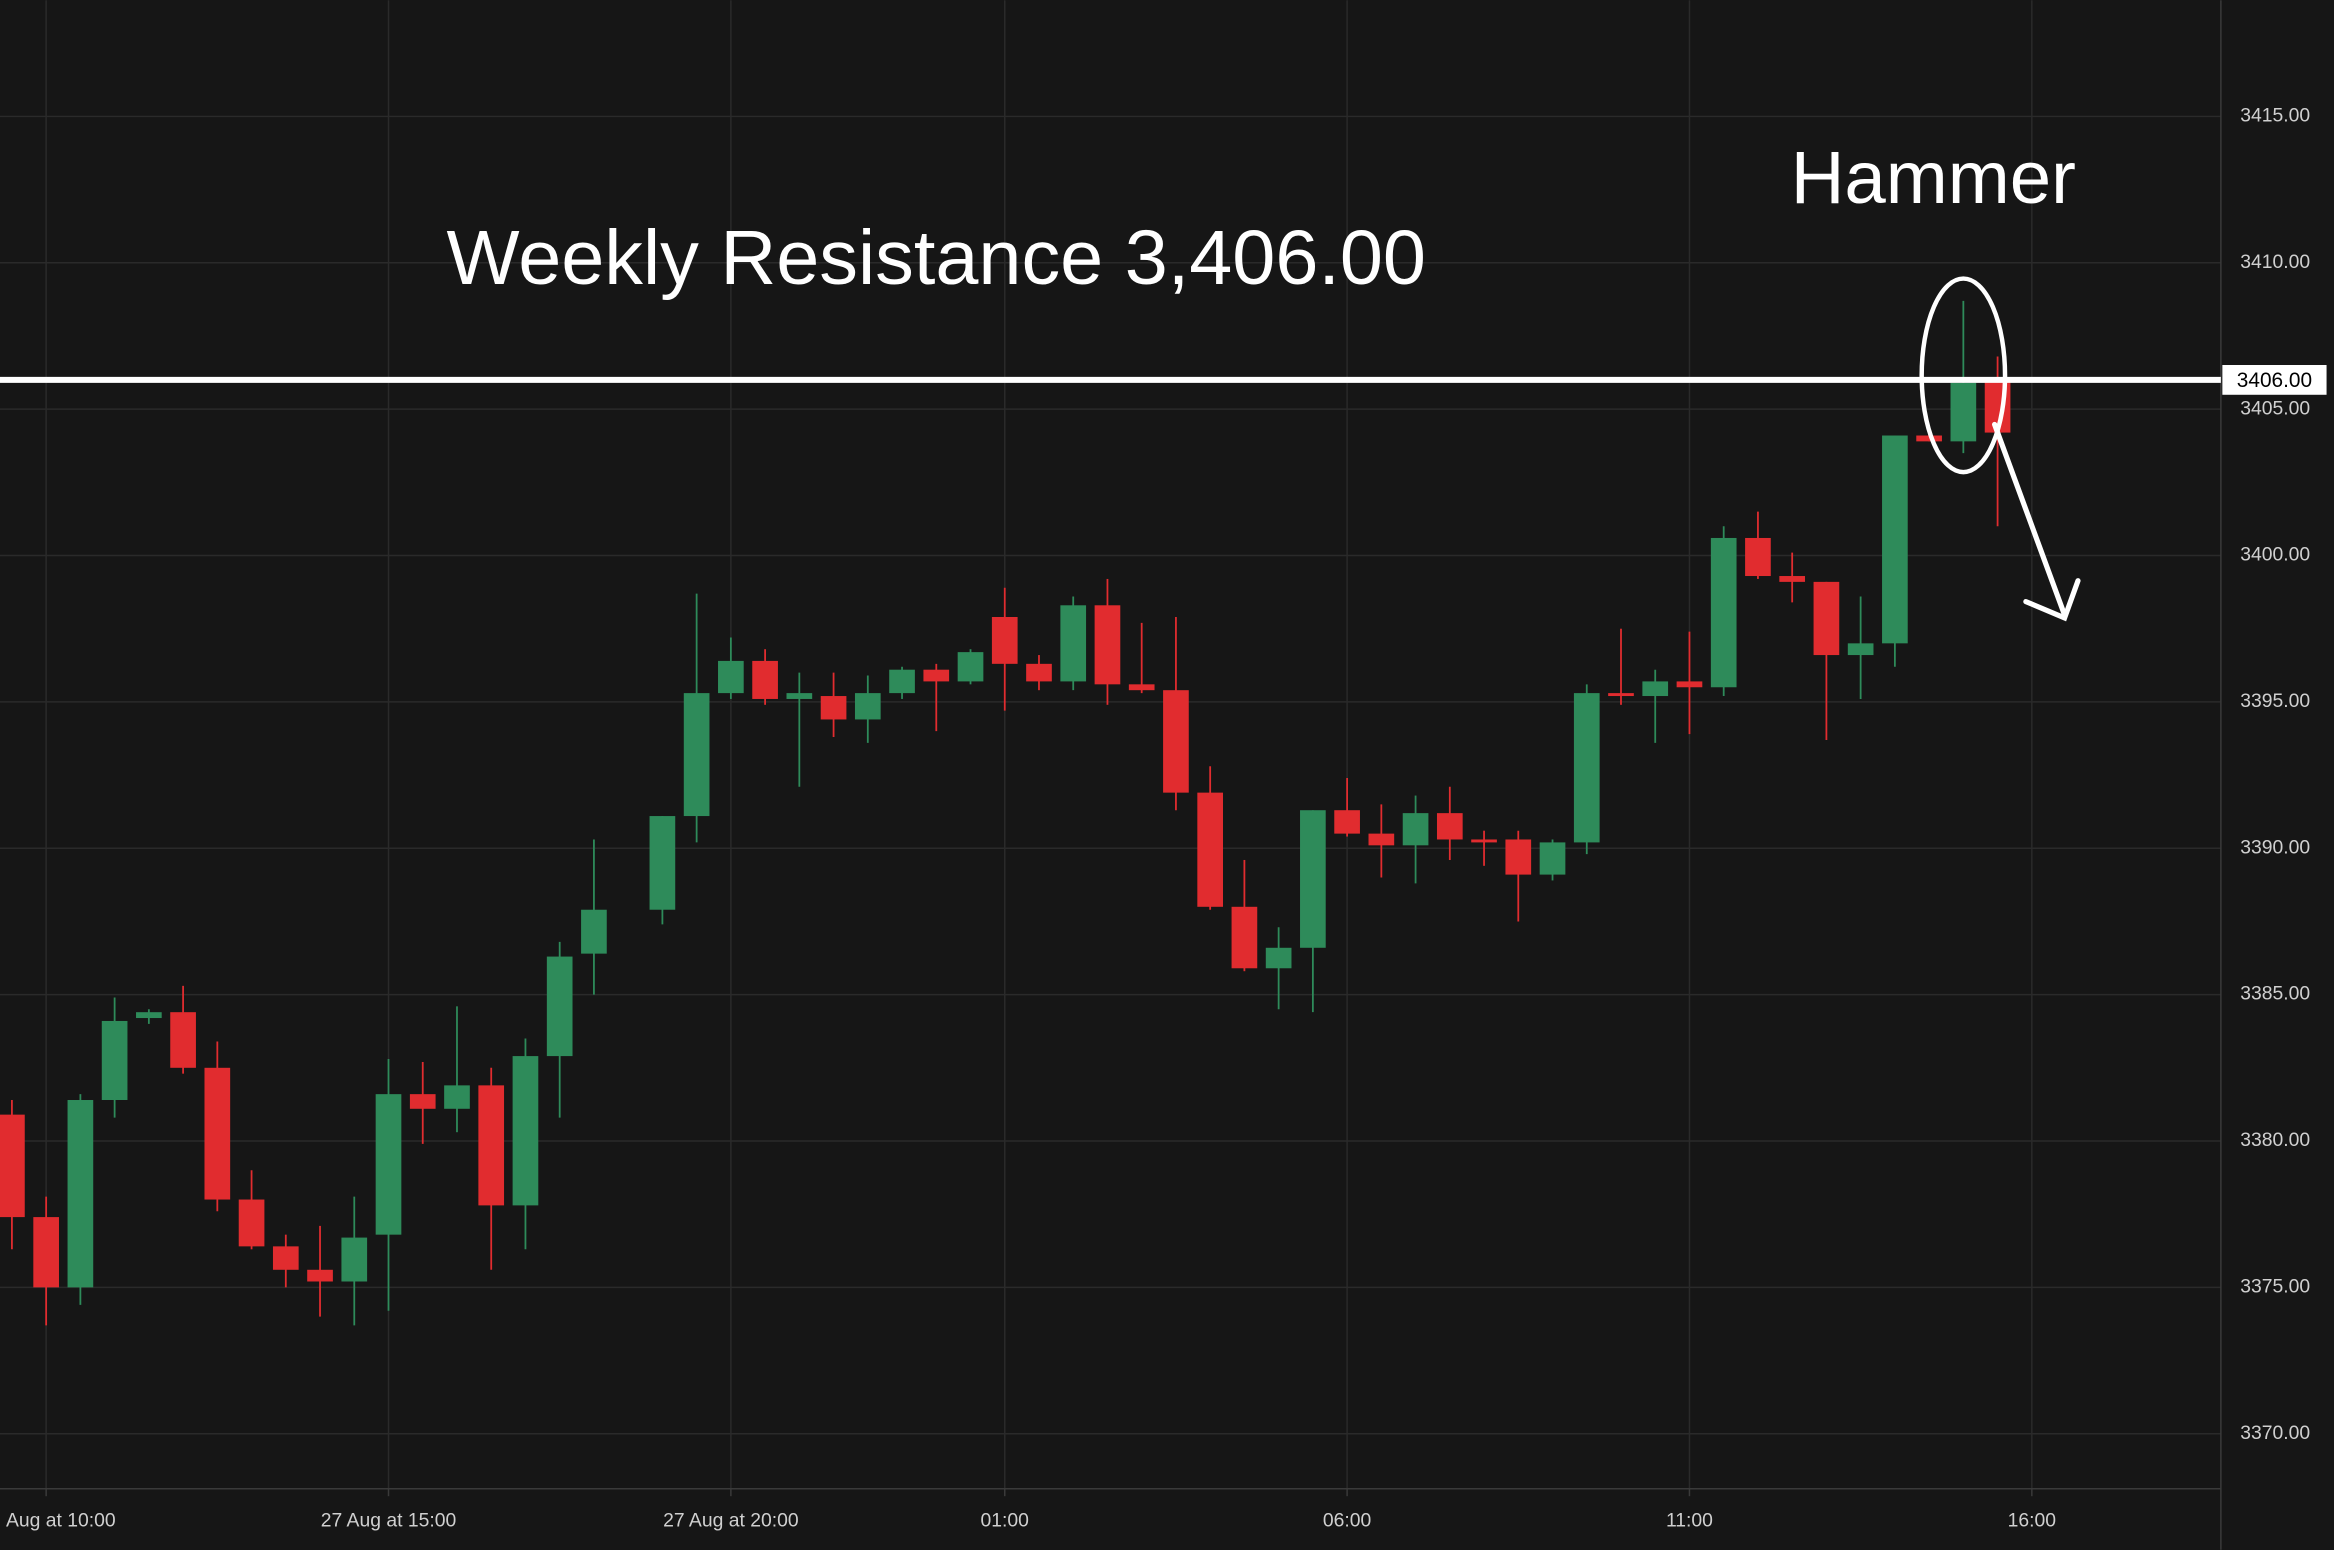 Image resolution: width=2334 pixels, height=1550 pixels. I want to click on x-tick-label: 16:00, so click(2032, 1521).